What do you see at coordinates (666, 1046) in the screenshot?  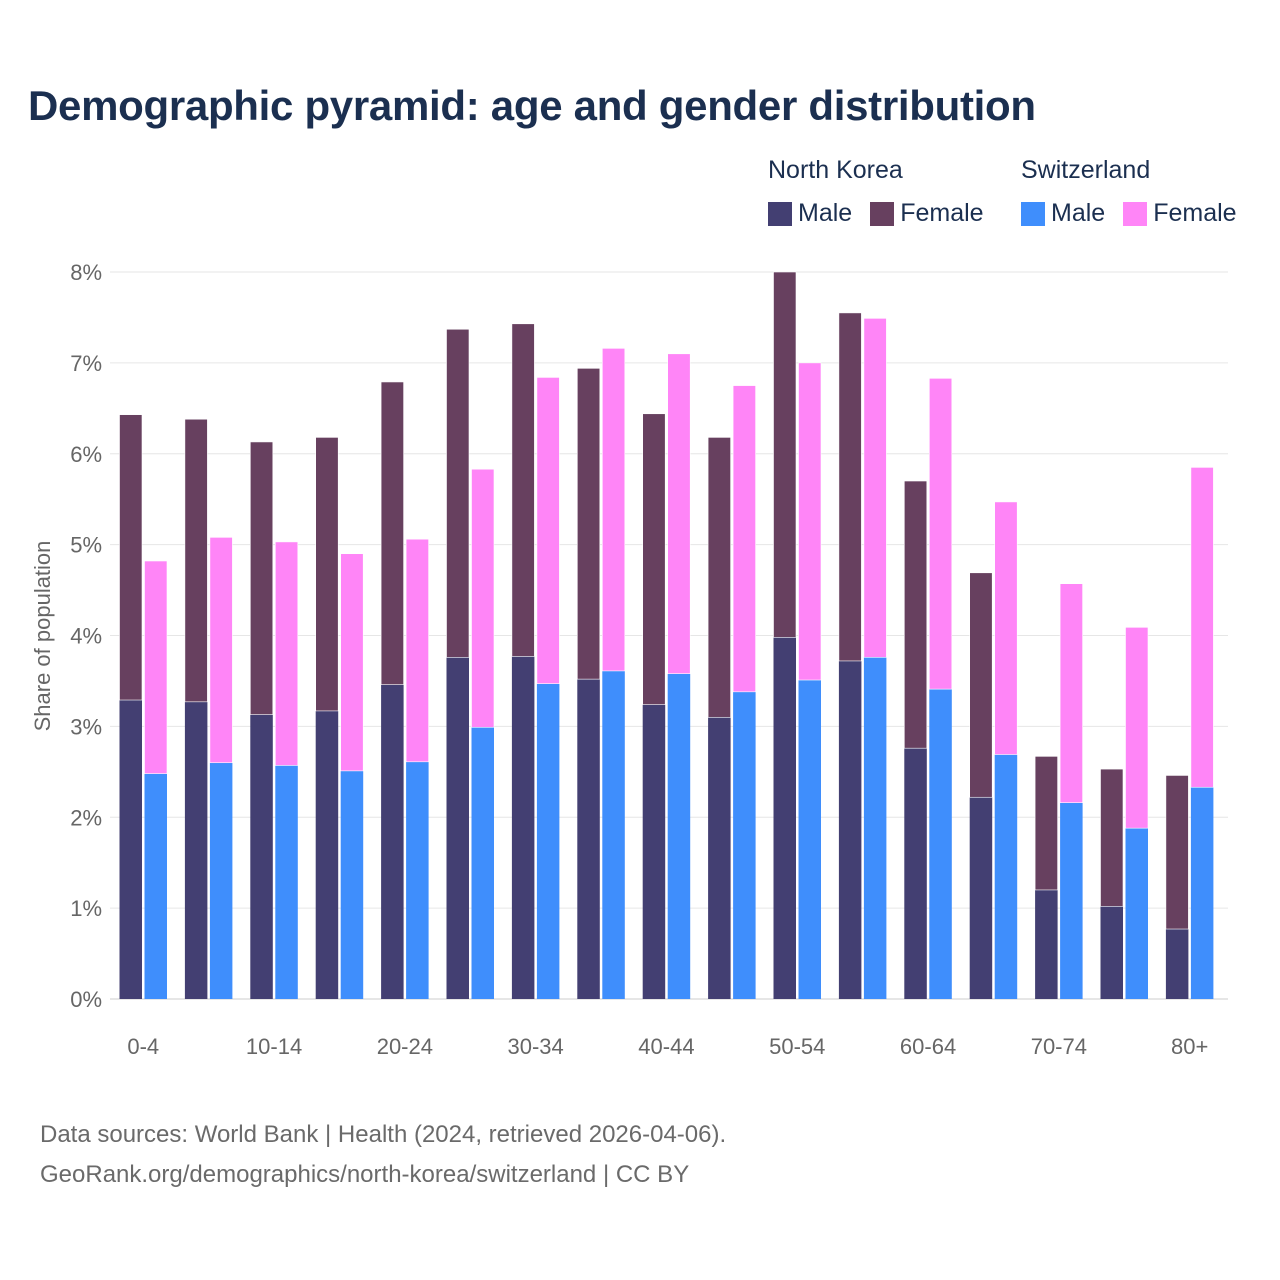 I see `x-tick-label: 40-44` at bounding box center [666, 1046].